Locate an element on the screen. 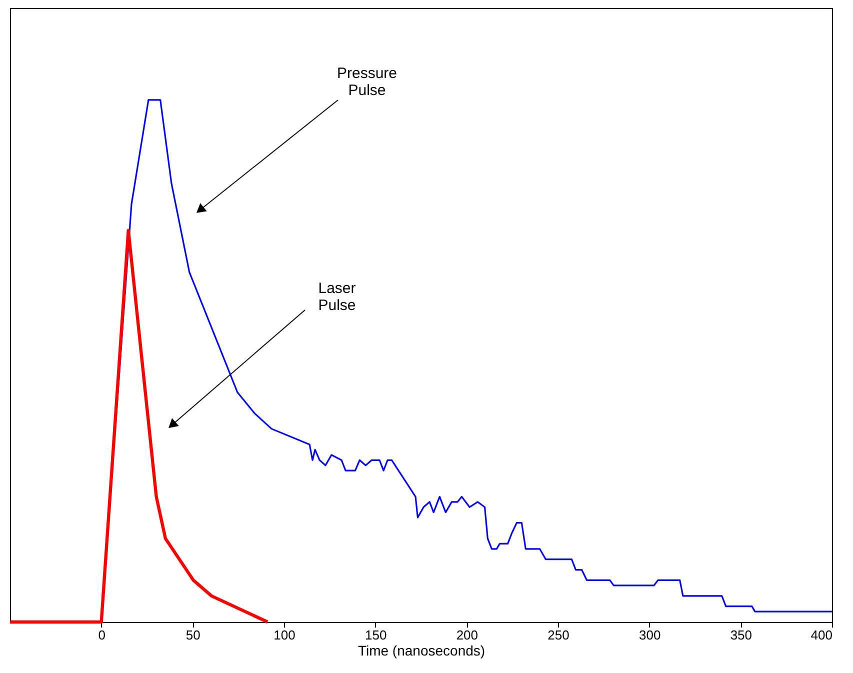  x-tick-label: 150 is located at coordinates (375, 635).